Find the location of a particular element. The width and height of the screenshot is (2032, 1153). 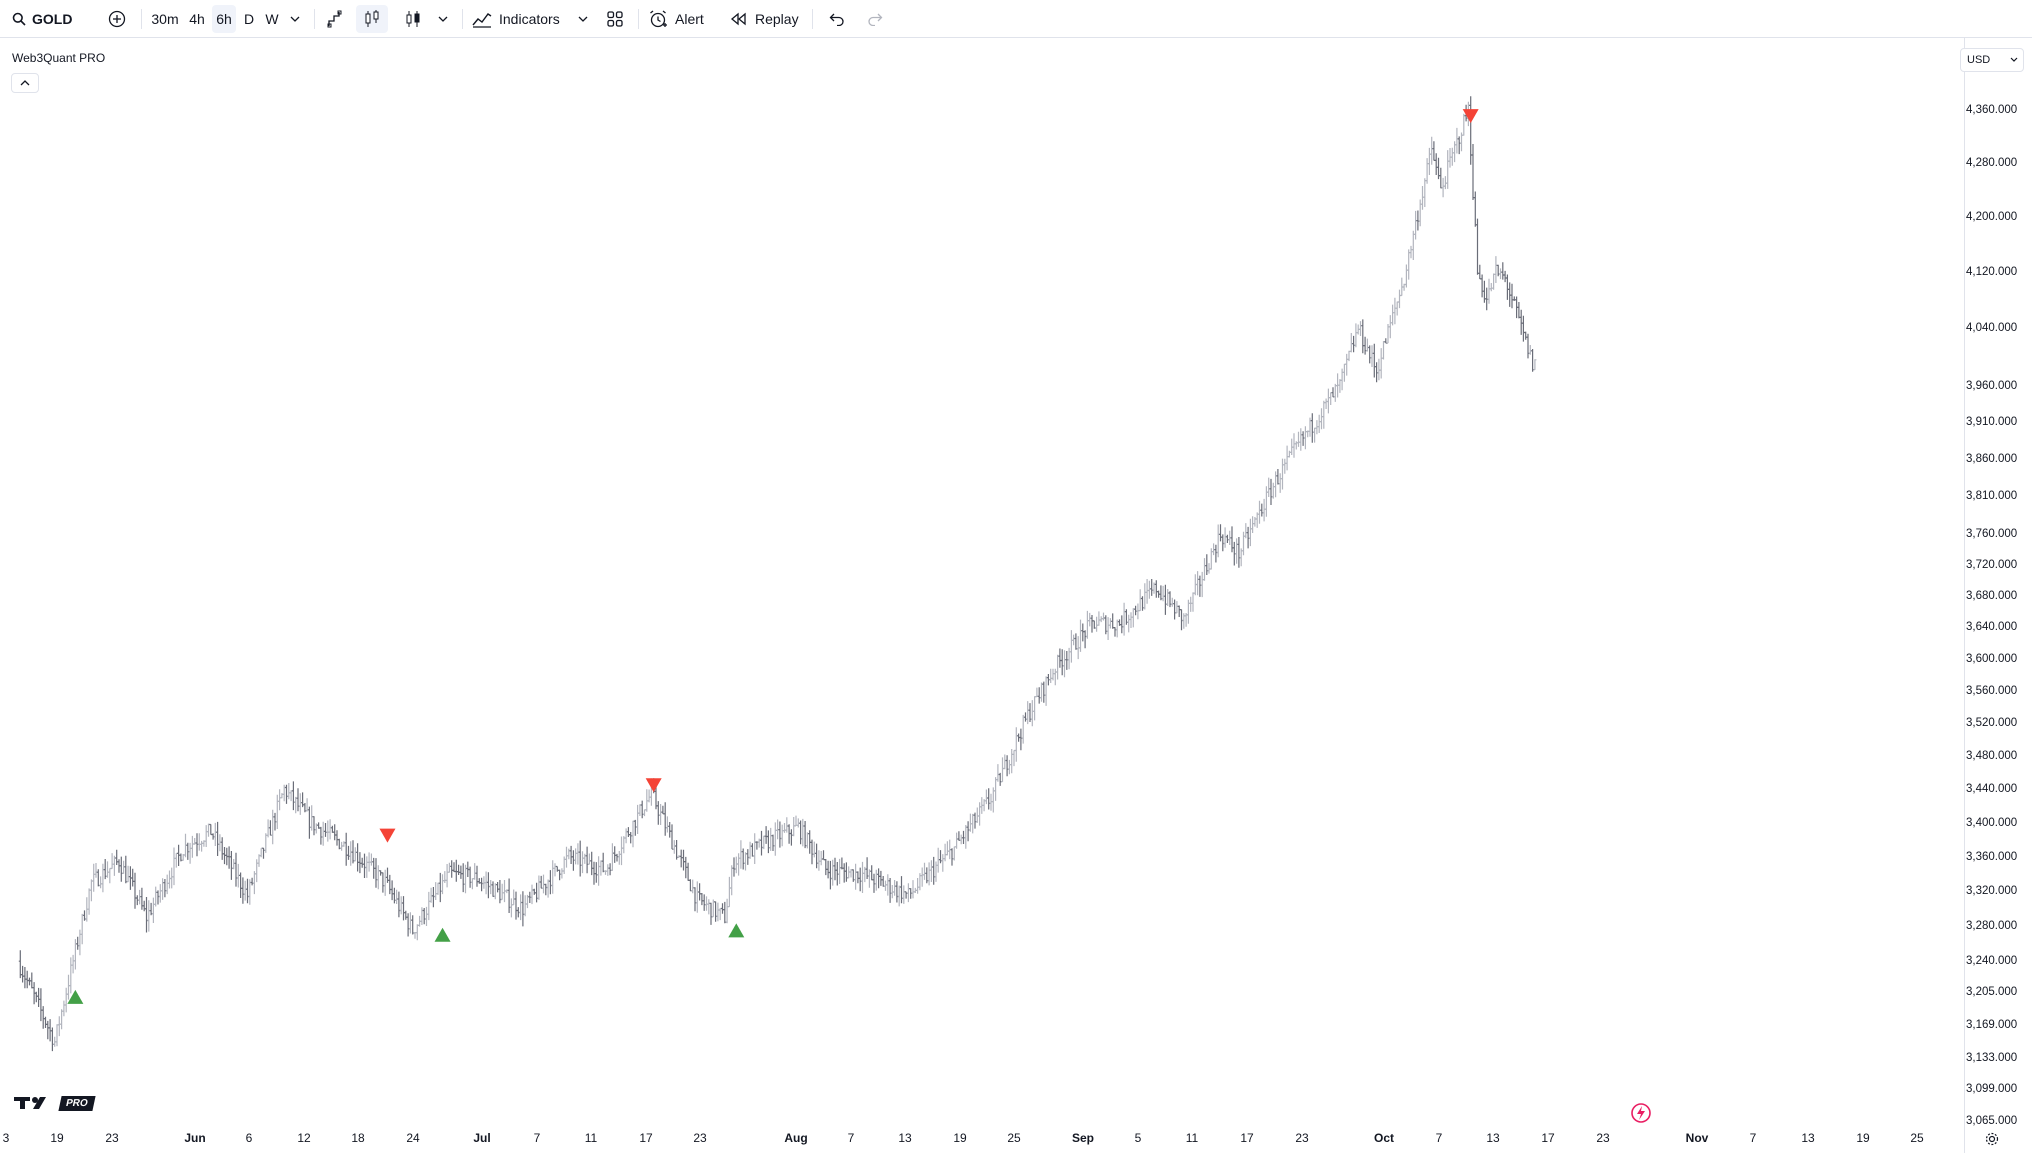

layouts-button is located at coordinates (615, 19).